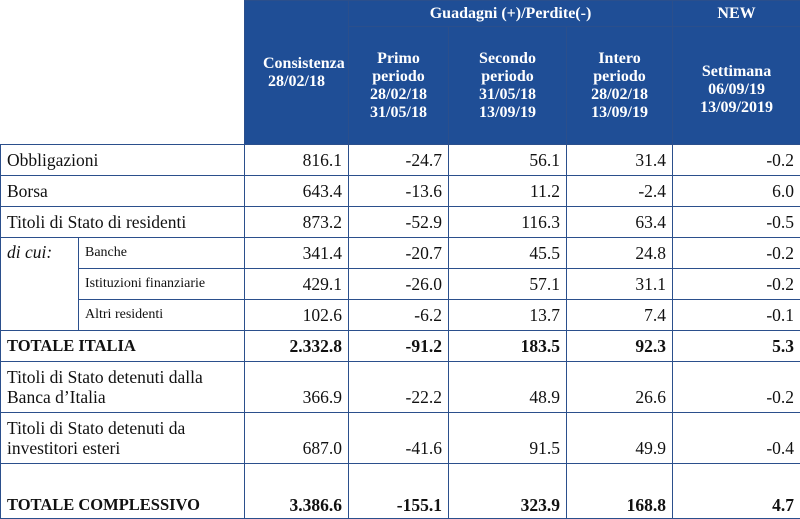 This screenshot has height=519, width=800. Describe the element at coordinates (123, 346) in the screenshot. I see `row-label: TOTALE ITALIA` at that location.